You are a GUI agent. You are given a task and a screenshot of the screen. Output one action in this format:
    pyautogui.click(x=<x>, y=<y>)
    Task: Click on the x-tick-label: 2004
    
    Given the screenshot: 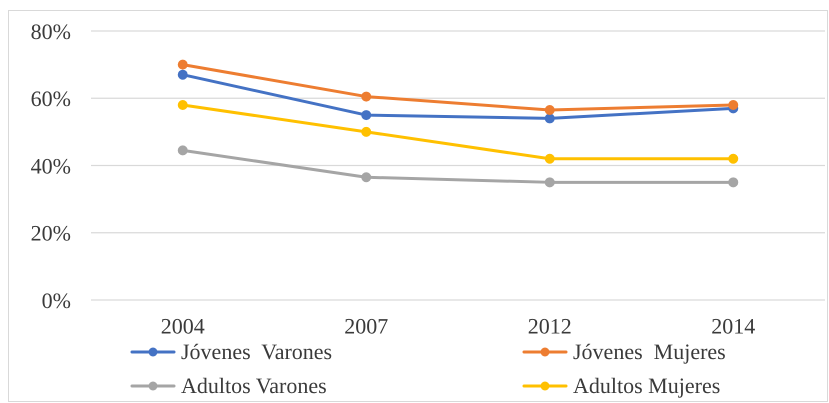 What is the action you would take?
    pyautogui.click(x=182, y=326)
    